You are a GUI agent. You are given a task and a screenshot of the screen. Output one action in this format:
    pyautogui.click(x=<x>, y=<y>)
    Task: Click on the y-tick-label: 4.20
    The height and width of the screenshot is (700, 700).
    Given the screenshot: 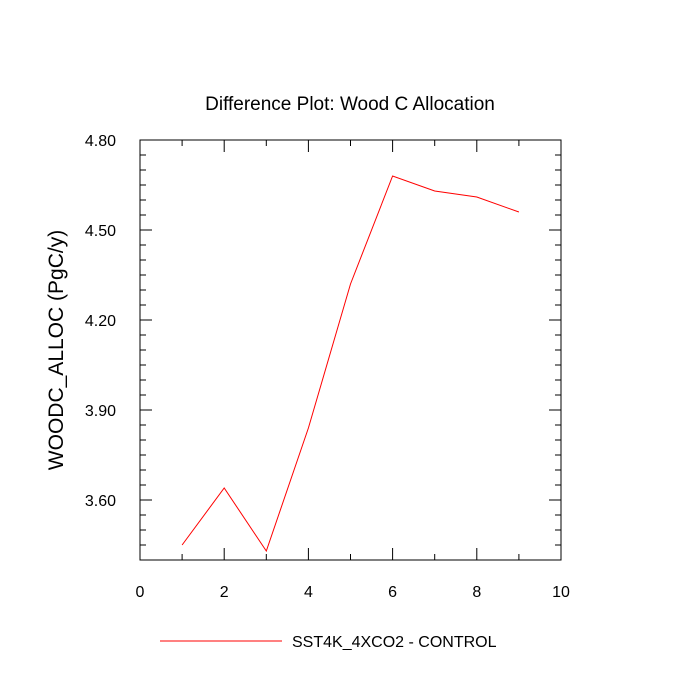 What is the action you would take?
    pyautogui.click(x=100, y=321)
    